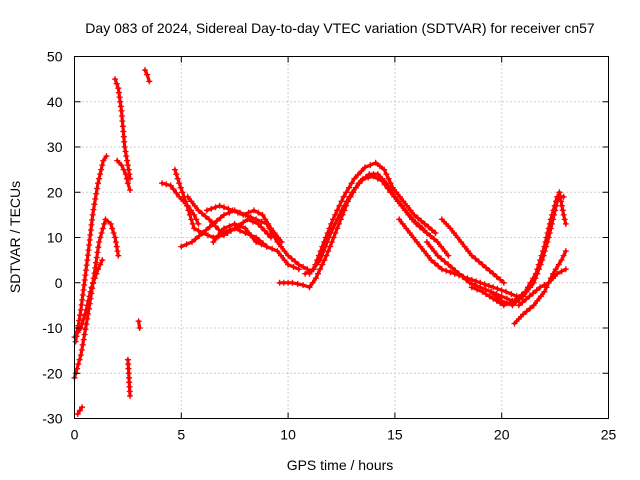 The height and width of the screenshot is (480, 640). I want to click on y-axis-label: SDTVAR / TECUs, so click(15, 237).